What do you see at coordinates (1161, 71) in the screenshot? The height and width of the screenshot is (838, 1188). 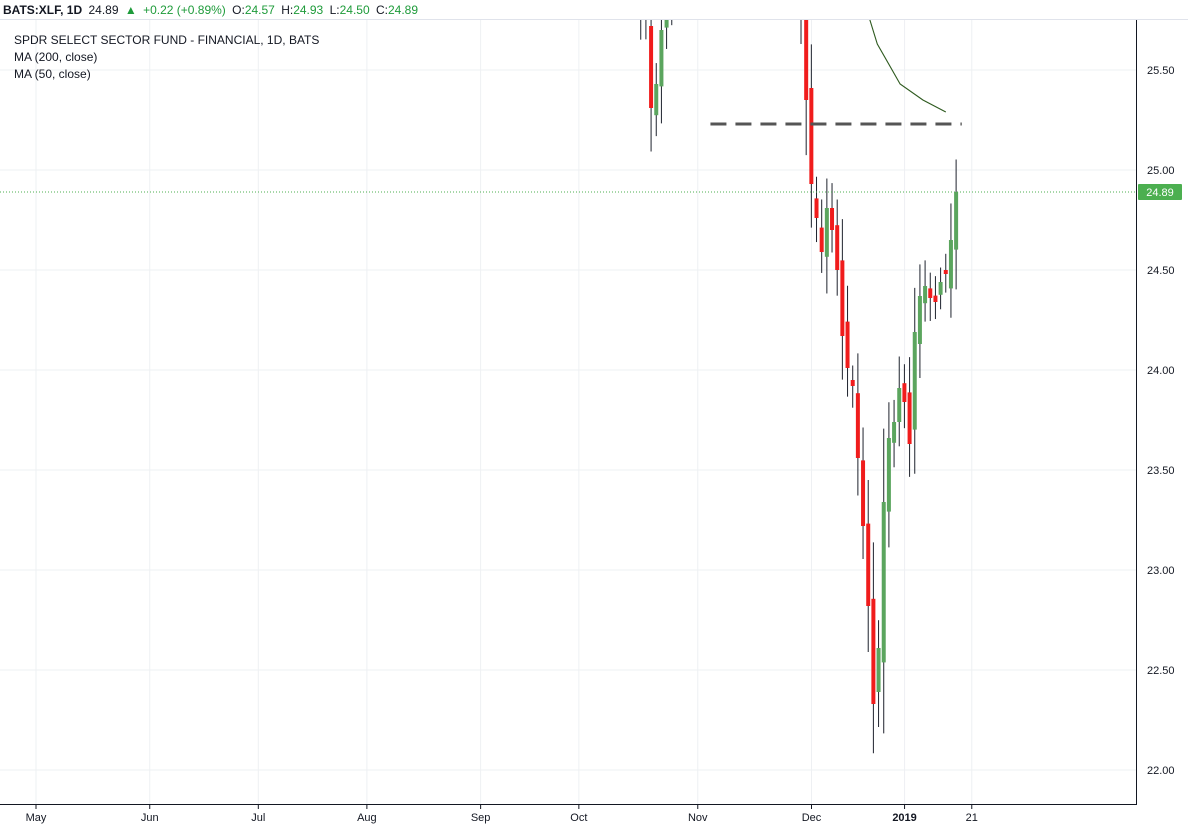 I see `price-tick-label: 25.50` at bounding box center [1161, 71].